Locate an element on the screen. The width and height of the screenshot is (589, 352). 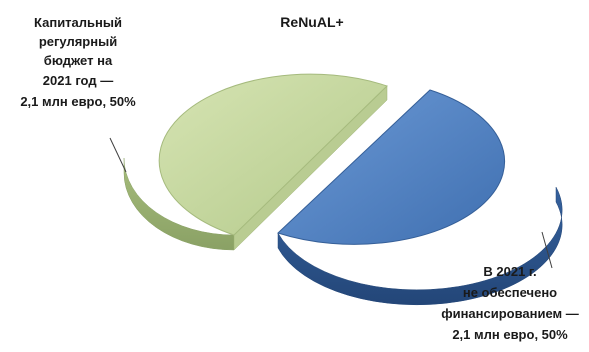
label-line: регулярный is located at coordinates (78, 41).